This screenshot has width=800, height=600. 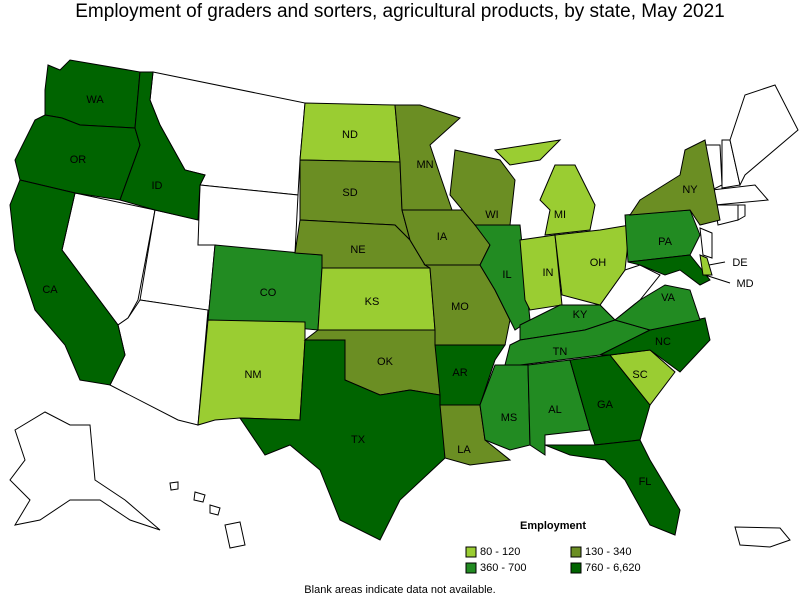 What do you see at coordinates (744, 284) in the screenshot?
I see `state-label: MD` at bounding box center [744, 284].